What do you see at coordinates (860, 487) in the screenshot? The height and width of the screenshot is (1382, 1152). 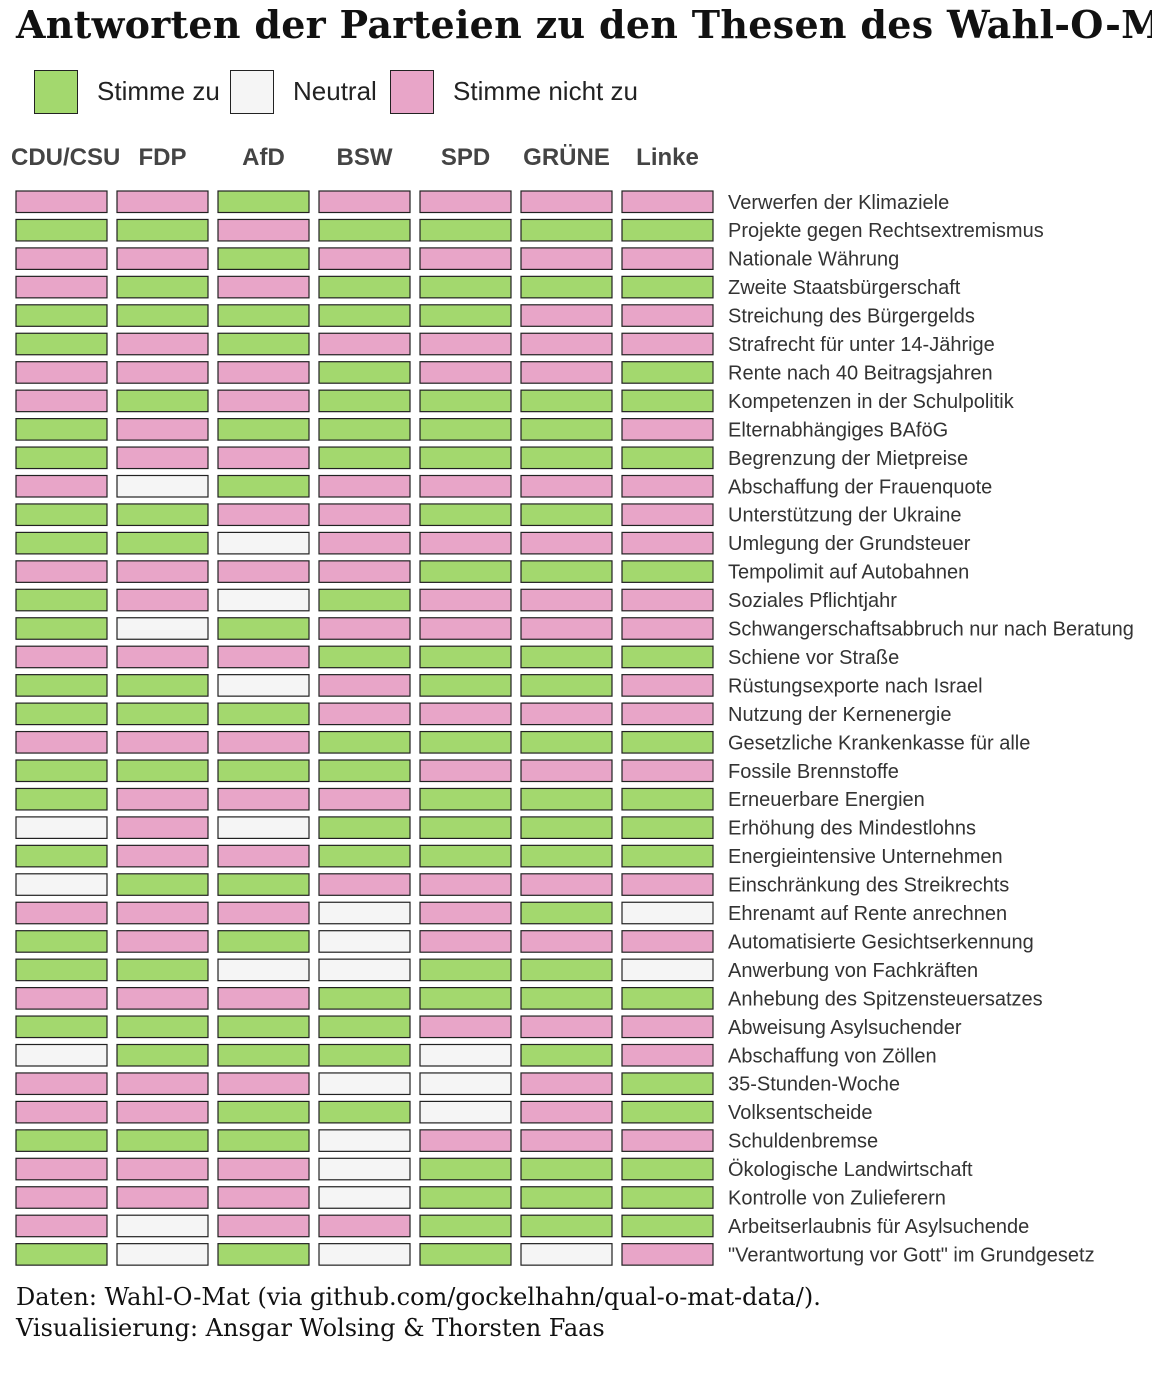 I see `row-label: Abschaffung der Frauenquote` at bounding box center [860, 487].